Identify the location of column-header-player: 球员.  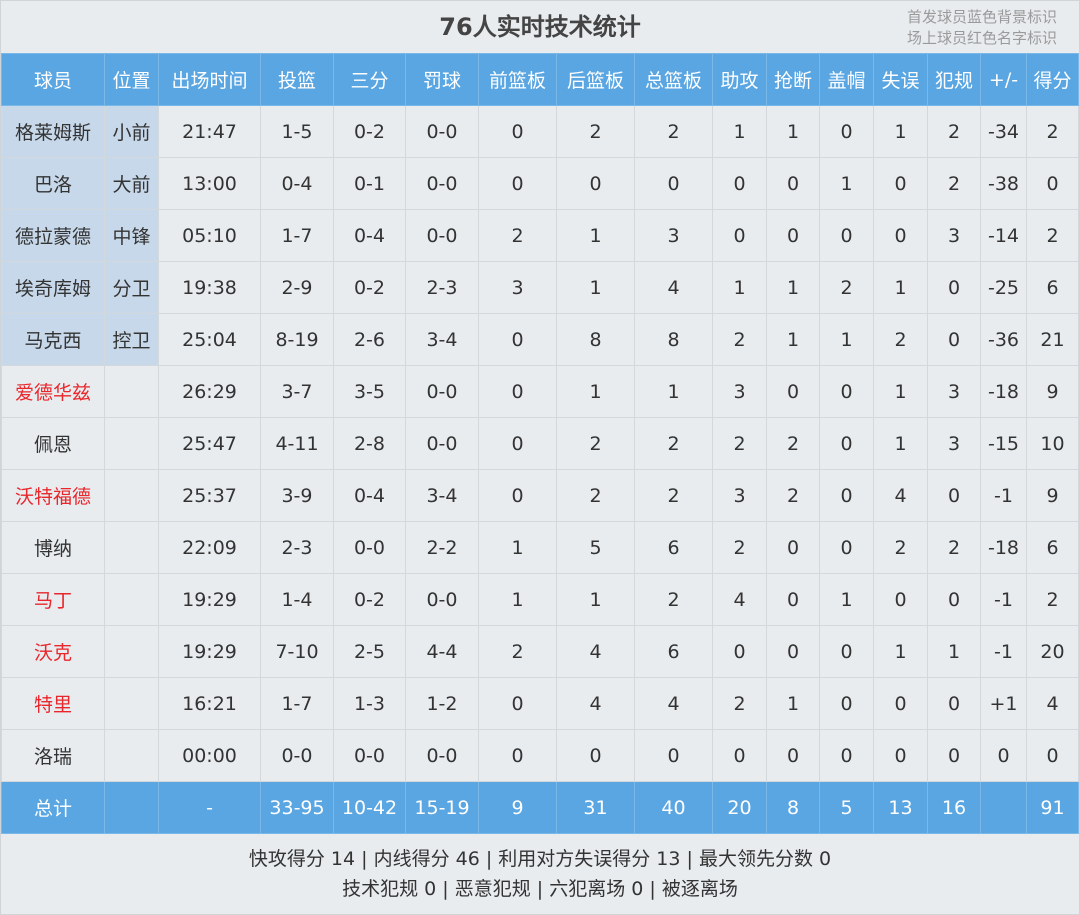
(53, 79).